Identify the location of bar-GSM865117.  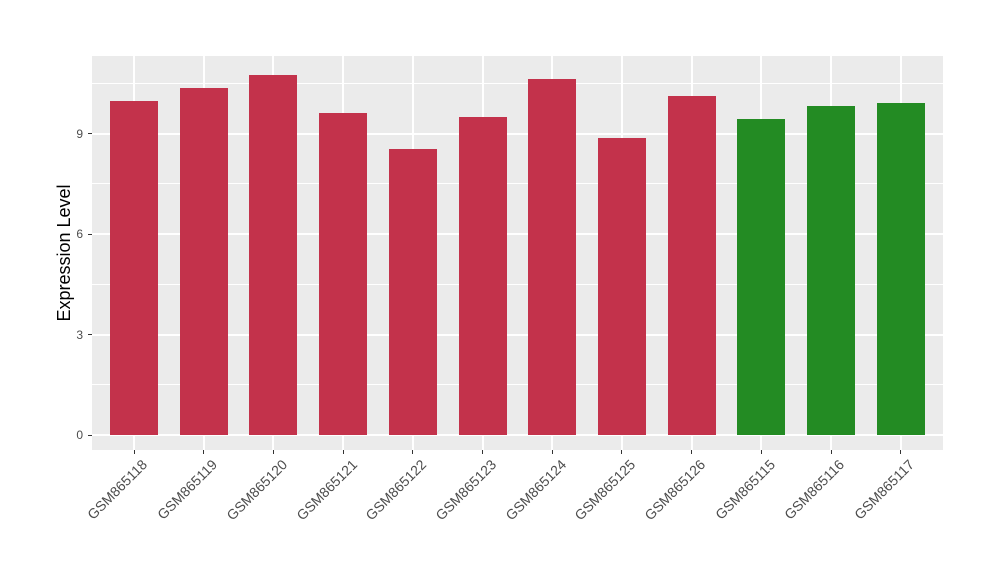
(900, 269).